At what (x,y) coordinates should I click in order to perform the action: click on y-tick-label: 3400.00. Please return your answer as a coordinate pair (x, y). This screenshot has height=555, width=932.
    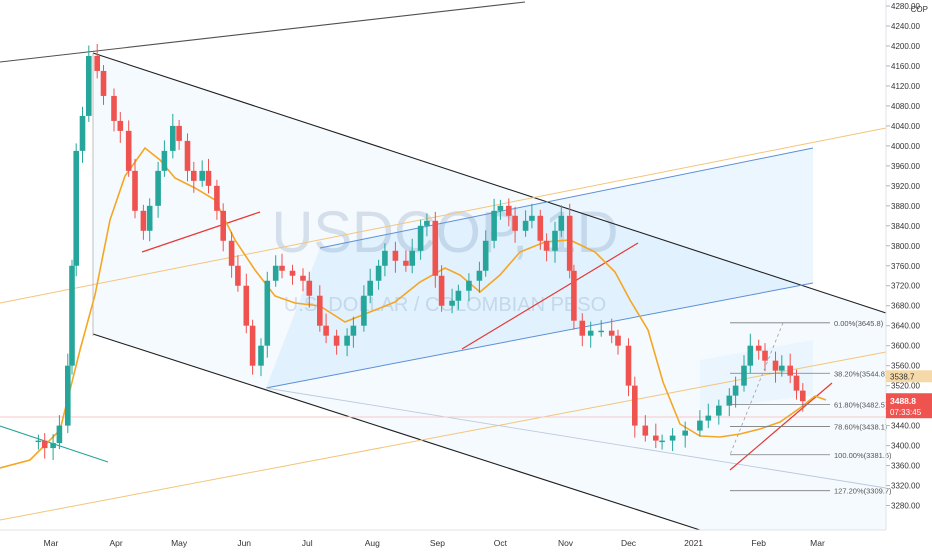
    Looking at the image, I should click on (905, 446).